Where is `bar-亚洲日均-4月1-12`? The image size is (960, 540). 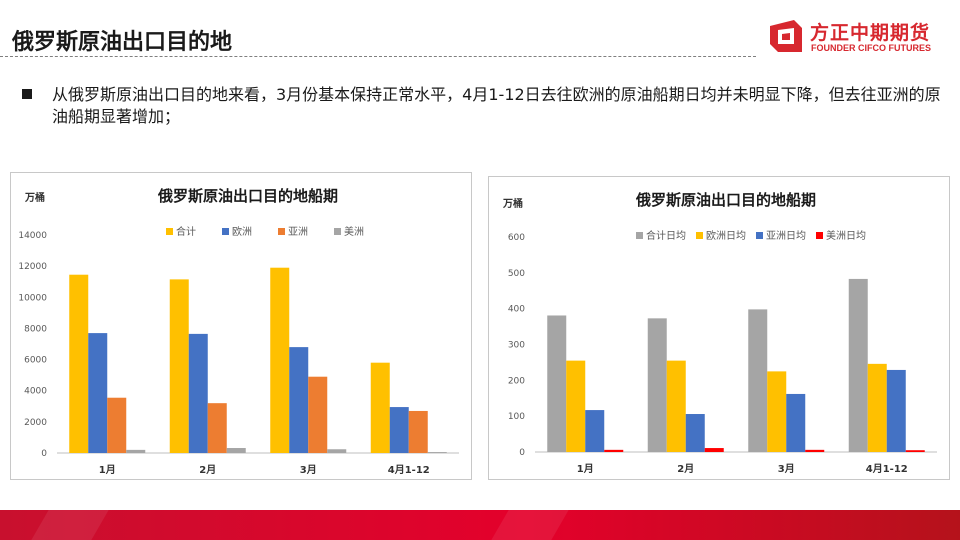
bar-亚洲日均-4月1-12 is located at coordinates (896, 410).